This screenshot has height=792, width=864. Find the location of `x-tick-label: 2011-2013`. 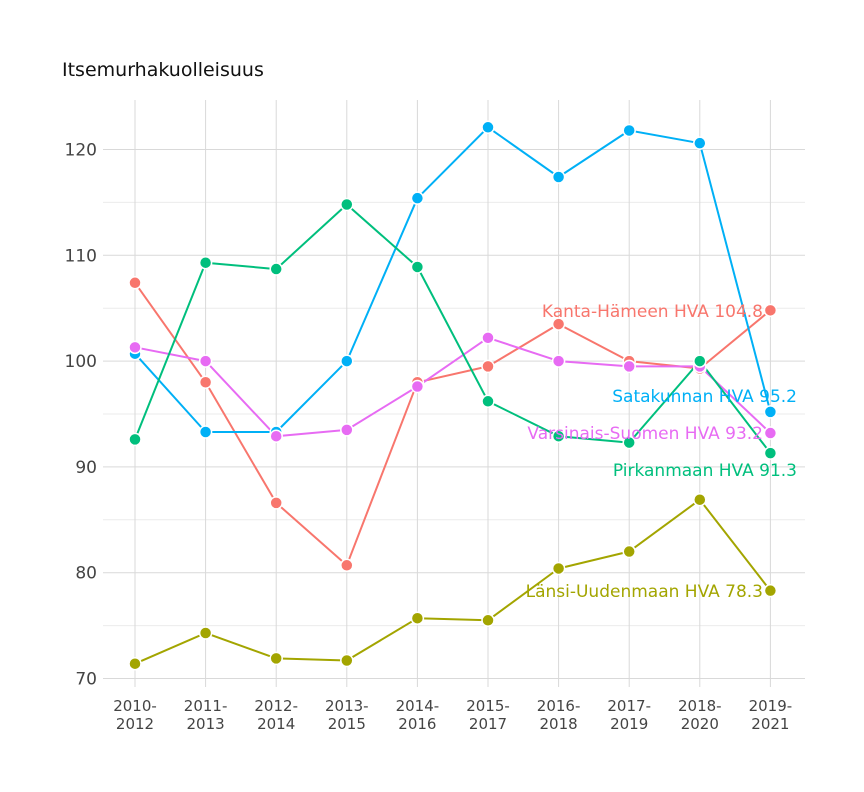

x-tick-label: 2011-2013 is located at coordinates (206, 715).